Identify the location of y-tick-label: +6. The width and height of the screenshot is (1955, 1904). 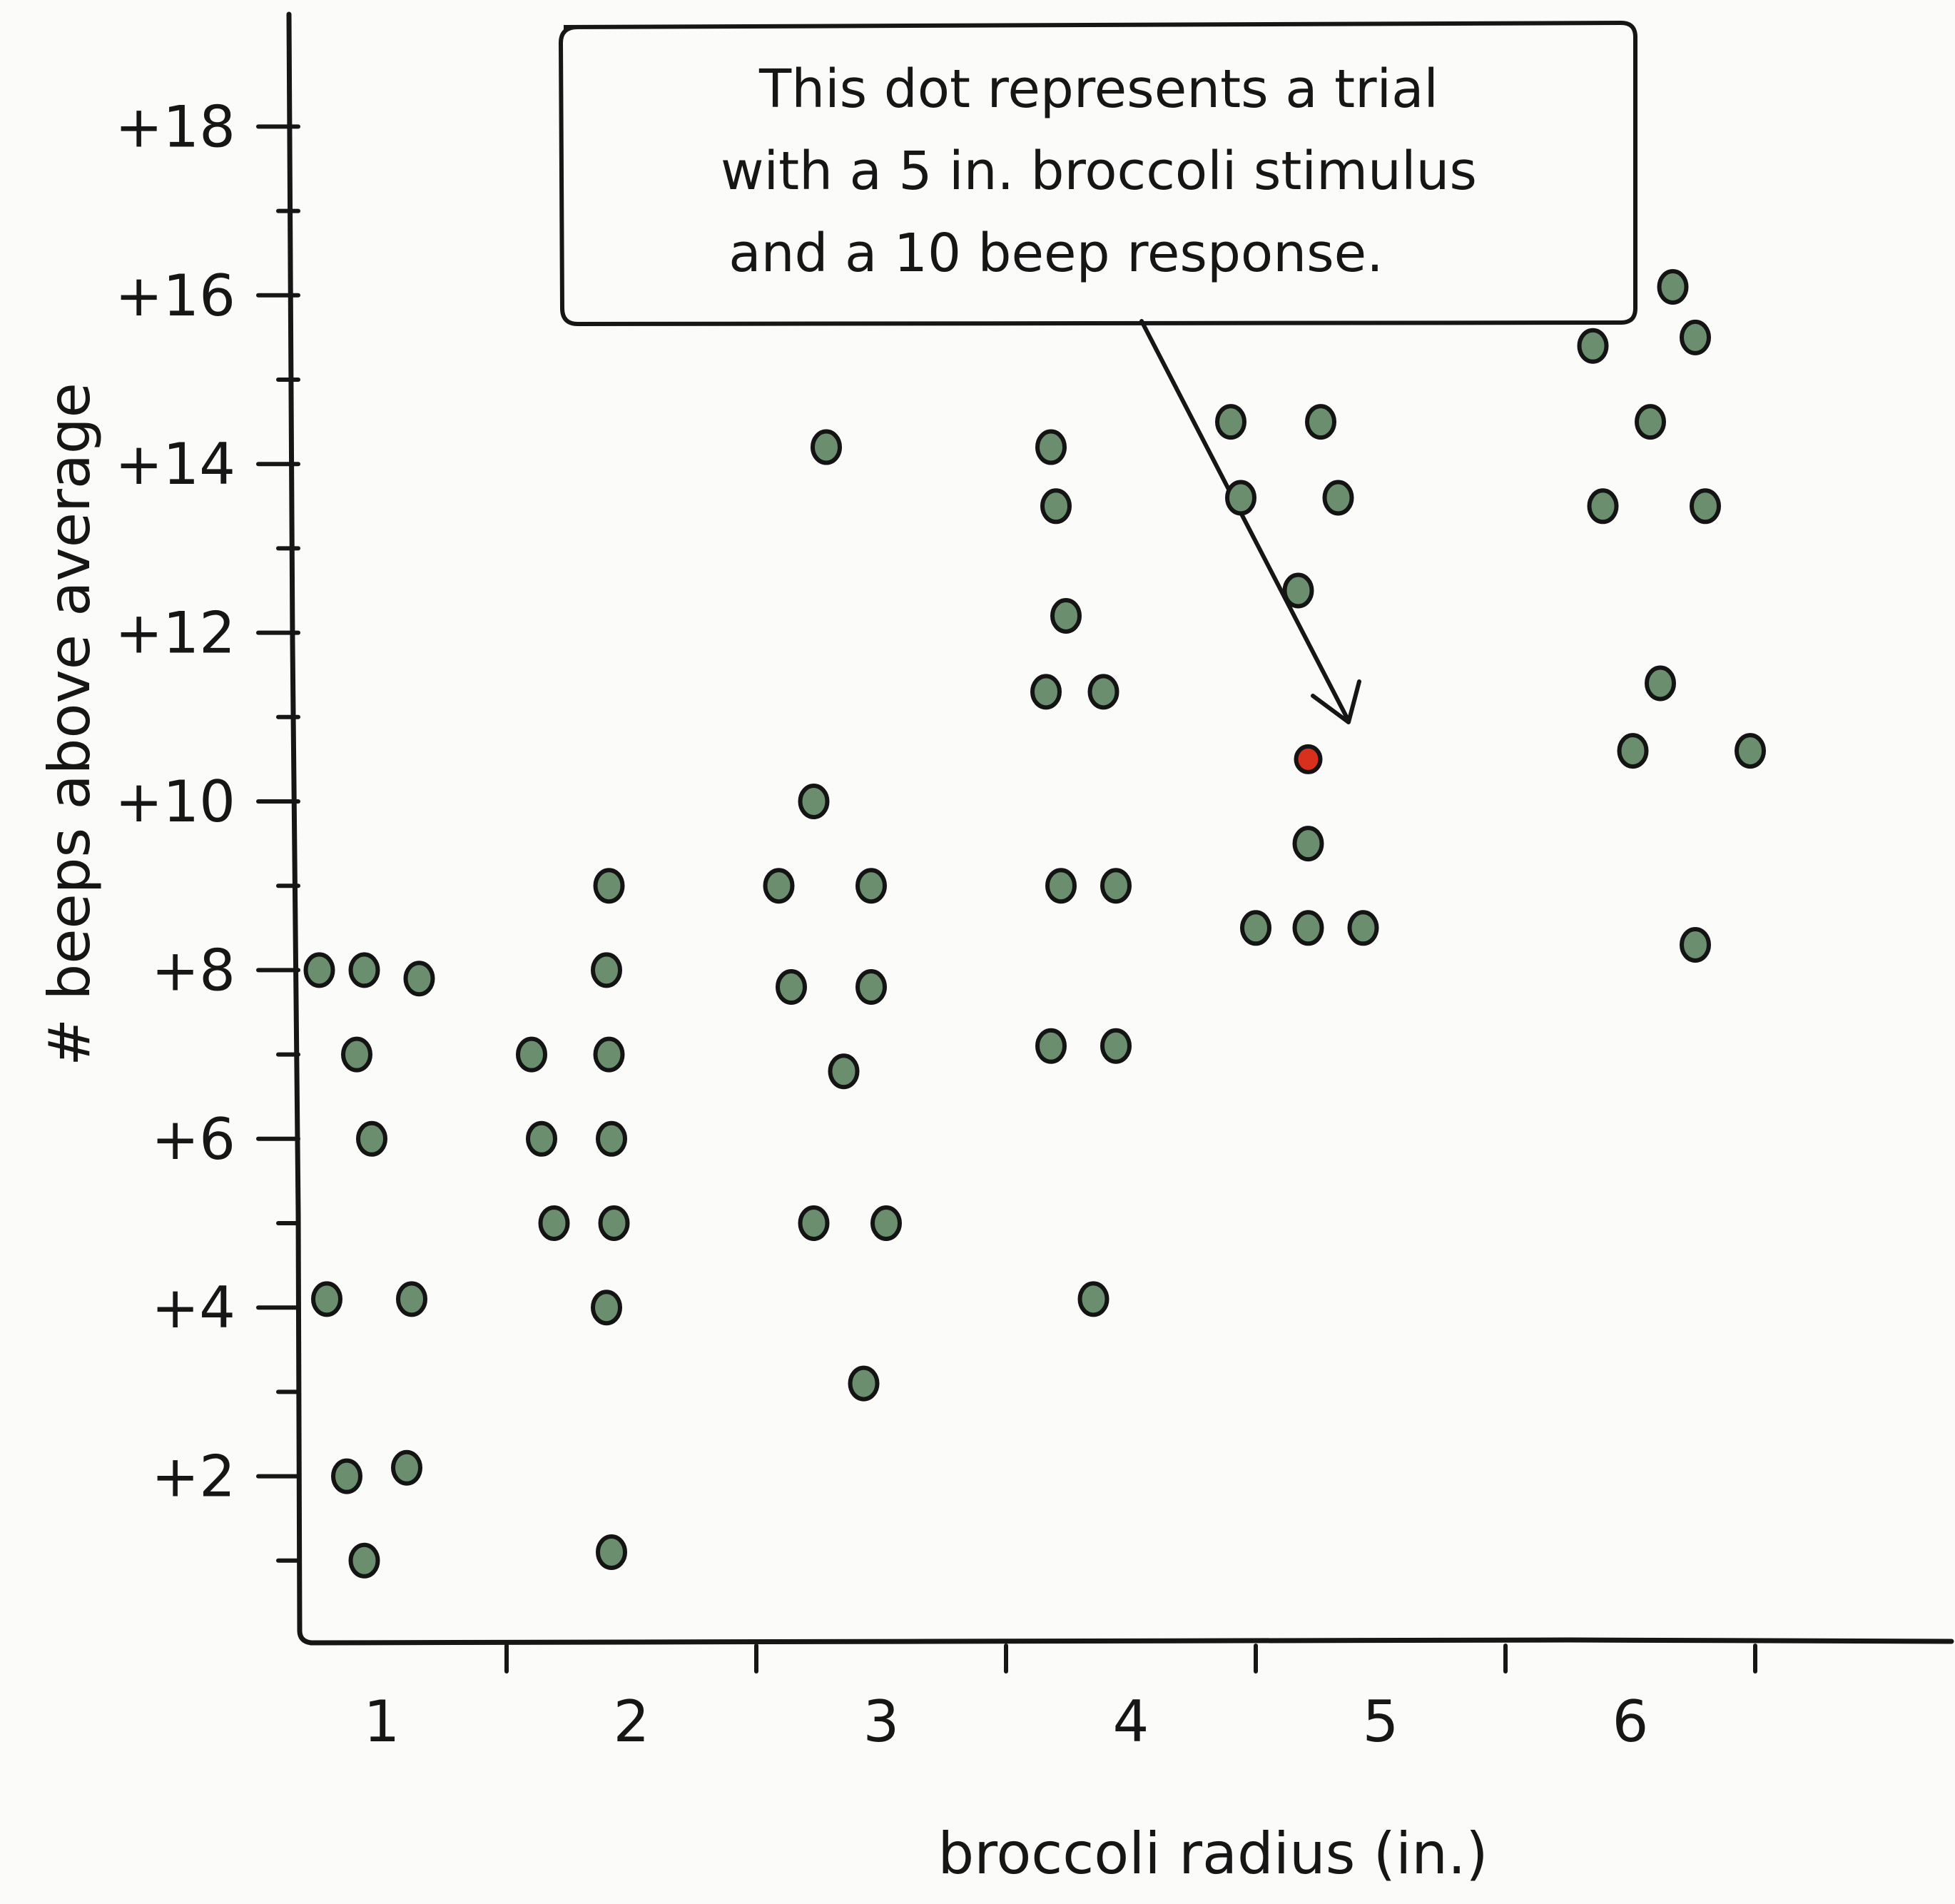
(193, 1139).